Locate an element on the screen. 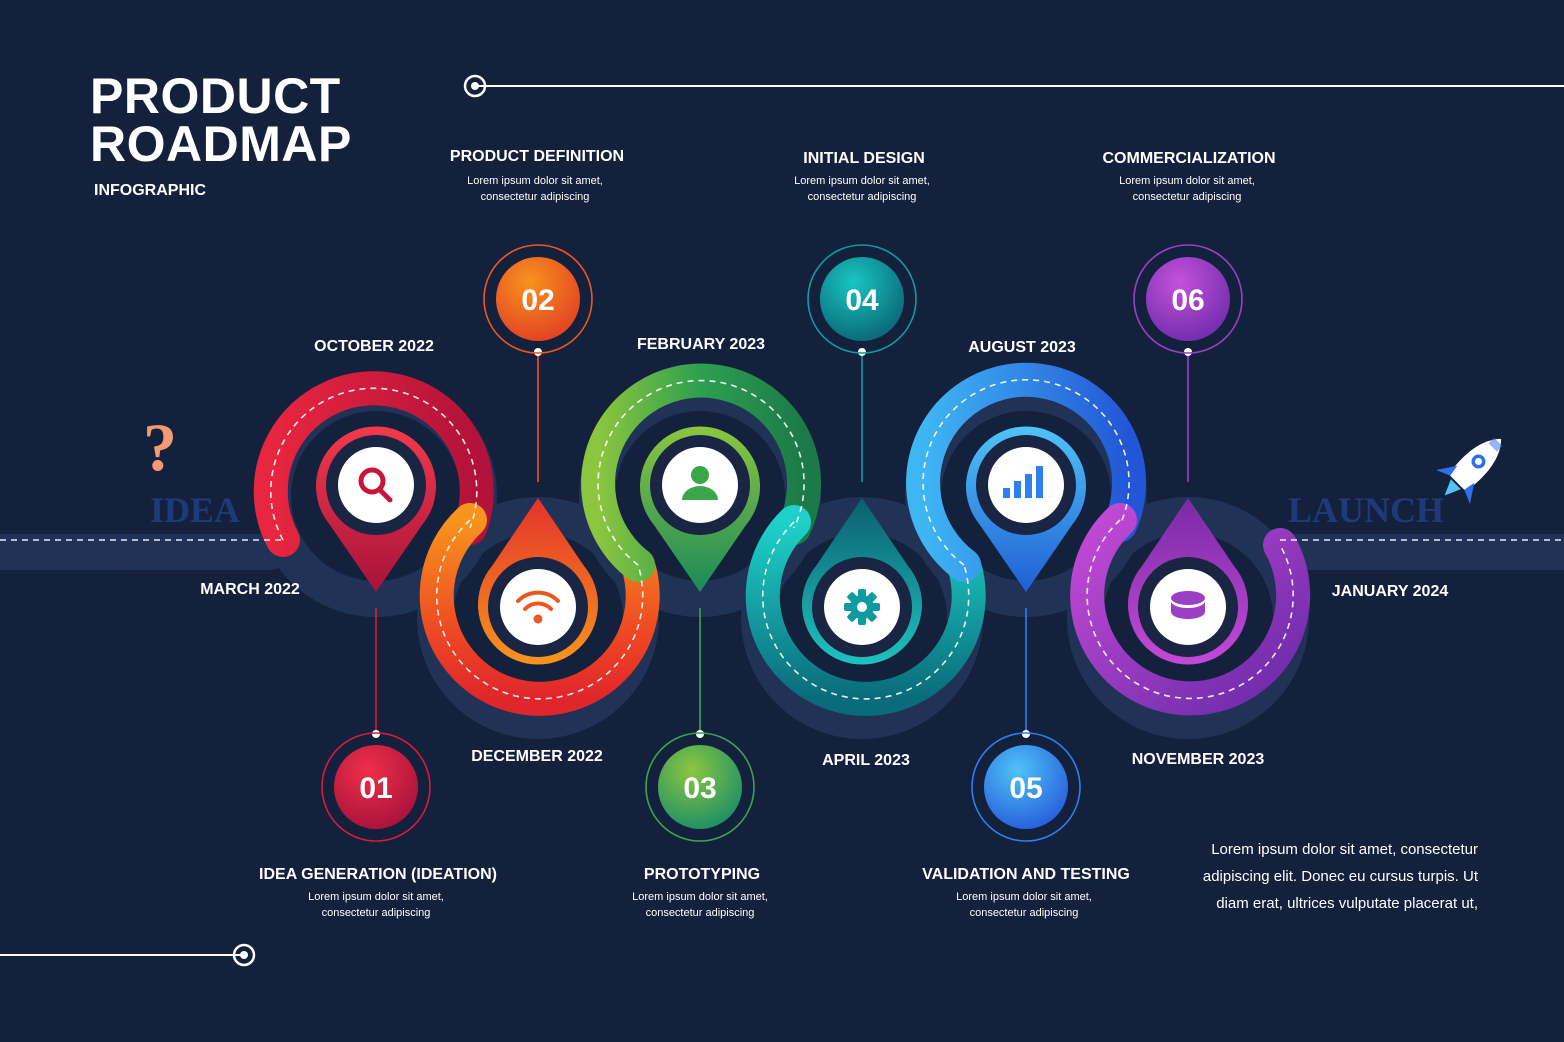 The image size is (1564, 1042). step-number: 04 is located at coordinates (862, 300).